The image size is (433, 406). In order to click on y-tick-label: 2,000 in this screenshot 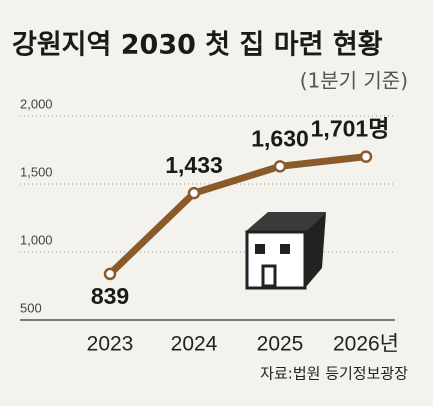, I will do `click(36, 103)`.